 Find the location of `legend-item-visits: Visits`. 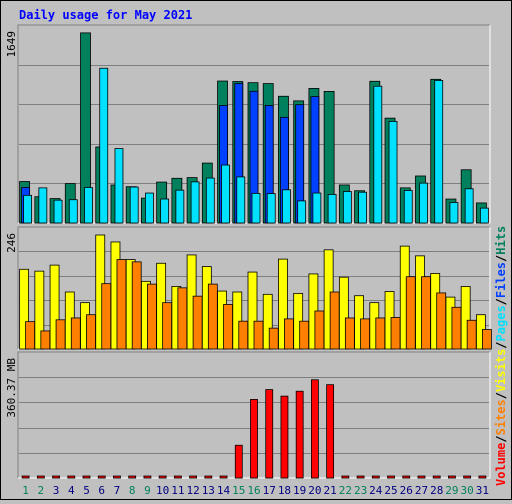

legend-item-visits: Visits is located at coordinates (501, 370).